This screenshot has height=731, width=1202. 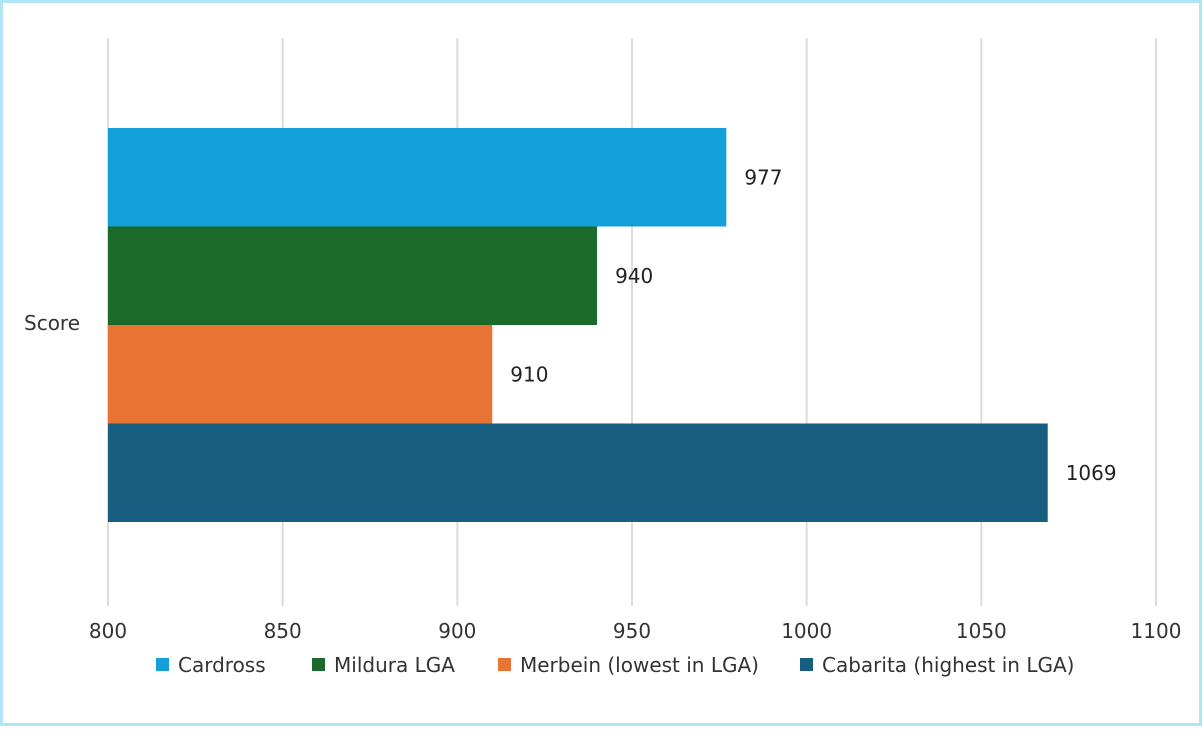 I want to click on x-tick-label: 850, so click(x=283, y=631).